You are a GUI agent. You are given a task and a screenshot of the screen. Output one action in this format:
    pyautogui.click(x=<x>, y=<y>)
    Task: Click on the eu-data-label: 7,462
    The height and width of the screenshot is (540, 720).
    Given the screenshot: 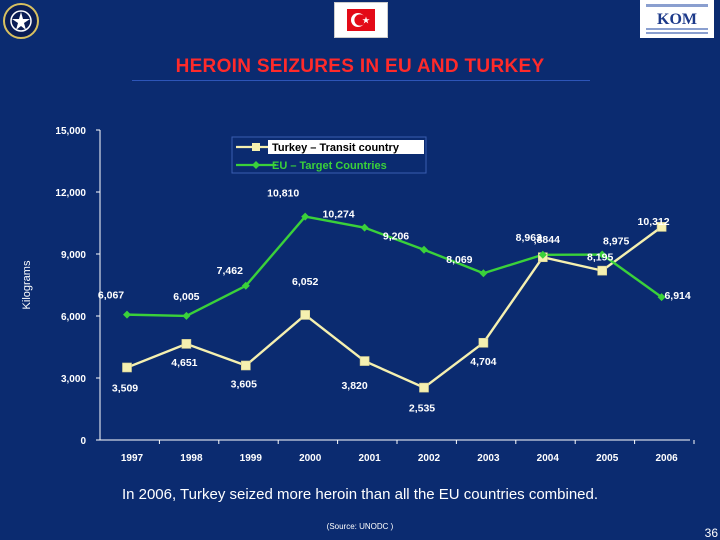 What is the action you would take?
    pyautogui.click(x=230, y=271)
    